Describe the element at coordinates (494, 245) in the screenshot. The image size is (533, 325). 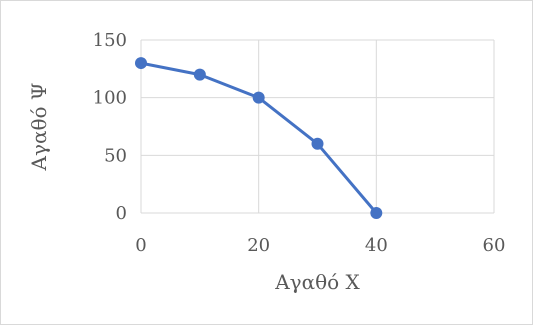
I see `x-tick-label: 60` at that location.